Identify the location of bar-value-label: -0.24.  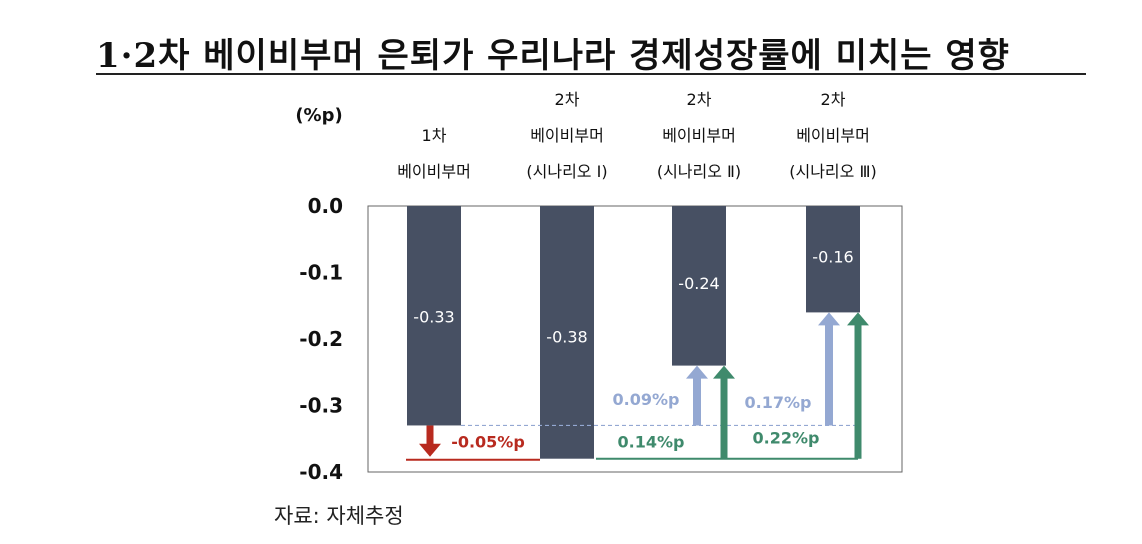
(698, 283).